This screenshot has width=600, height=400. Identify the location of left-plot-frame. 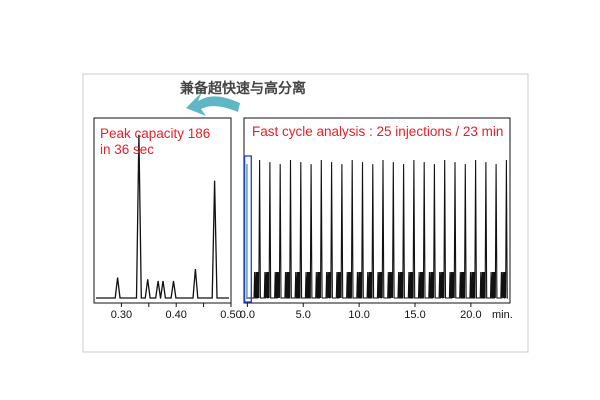
(162, 210).